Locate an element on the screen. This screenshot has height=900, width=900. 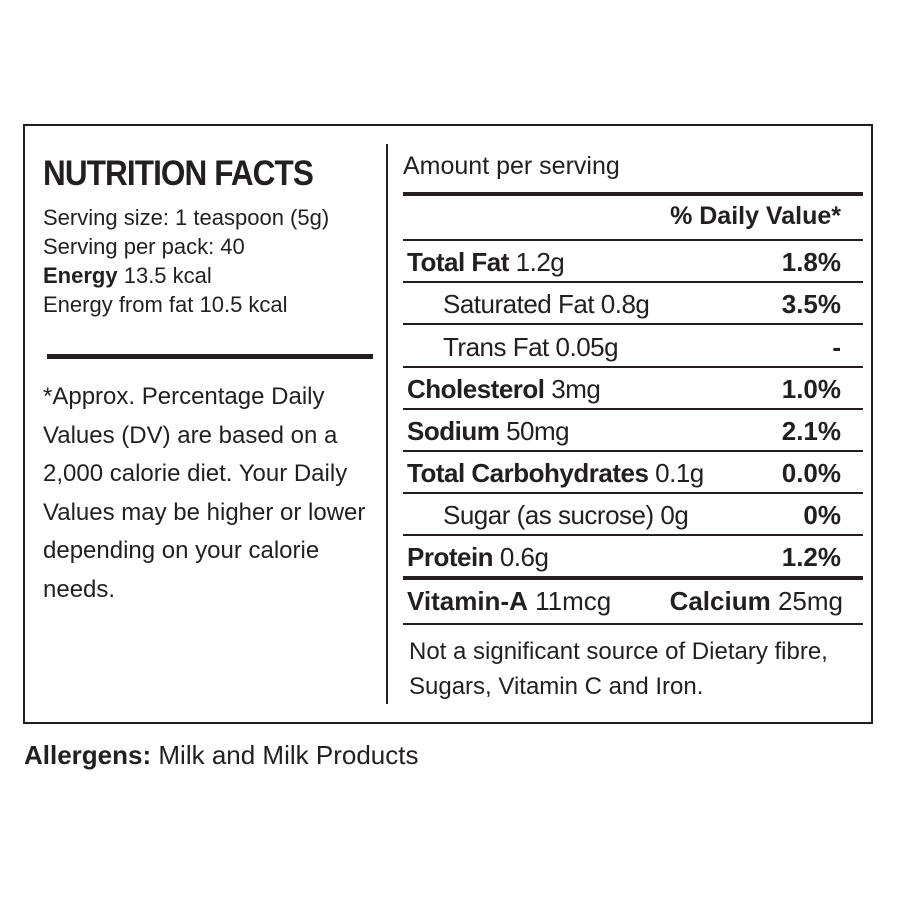
note-rule is located at coordinates (633, 624).